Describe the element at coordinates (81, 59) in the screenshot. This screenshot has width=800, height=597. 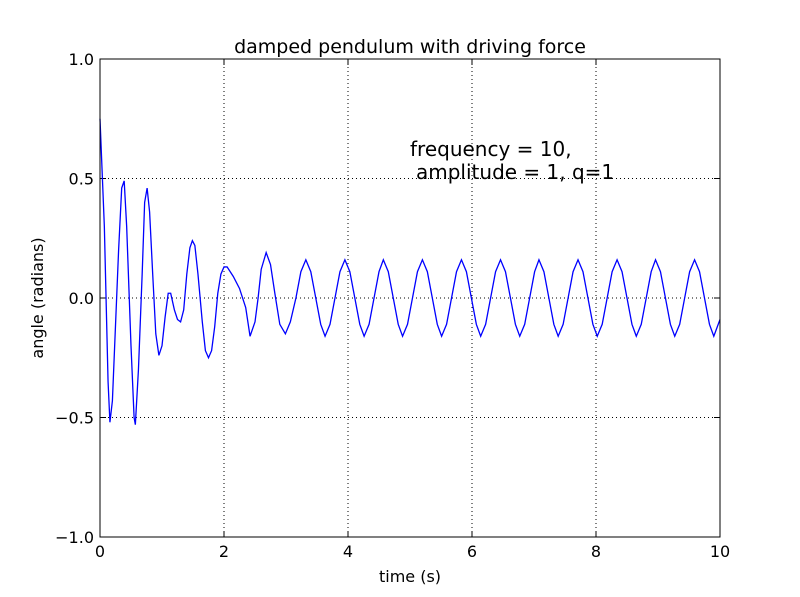
I see `y-tick-label: 1.0` at that location.